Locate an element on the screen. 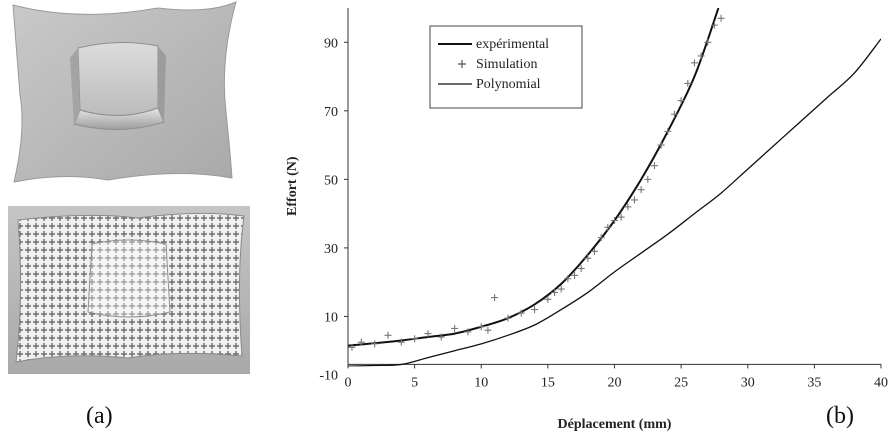 The height and width of the screenshot is (439, 893). x-tick-label: 35 is located at coordinates (814, 382).